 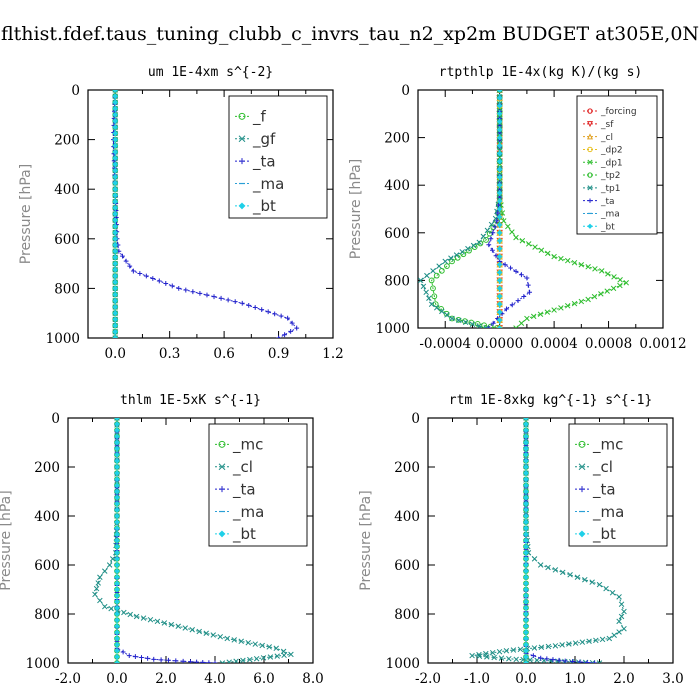 What do you see at coordinates (214, 679) in the screenshot?
I see `x-tick-label: 4.0` at bounding box center [214, 679].